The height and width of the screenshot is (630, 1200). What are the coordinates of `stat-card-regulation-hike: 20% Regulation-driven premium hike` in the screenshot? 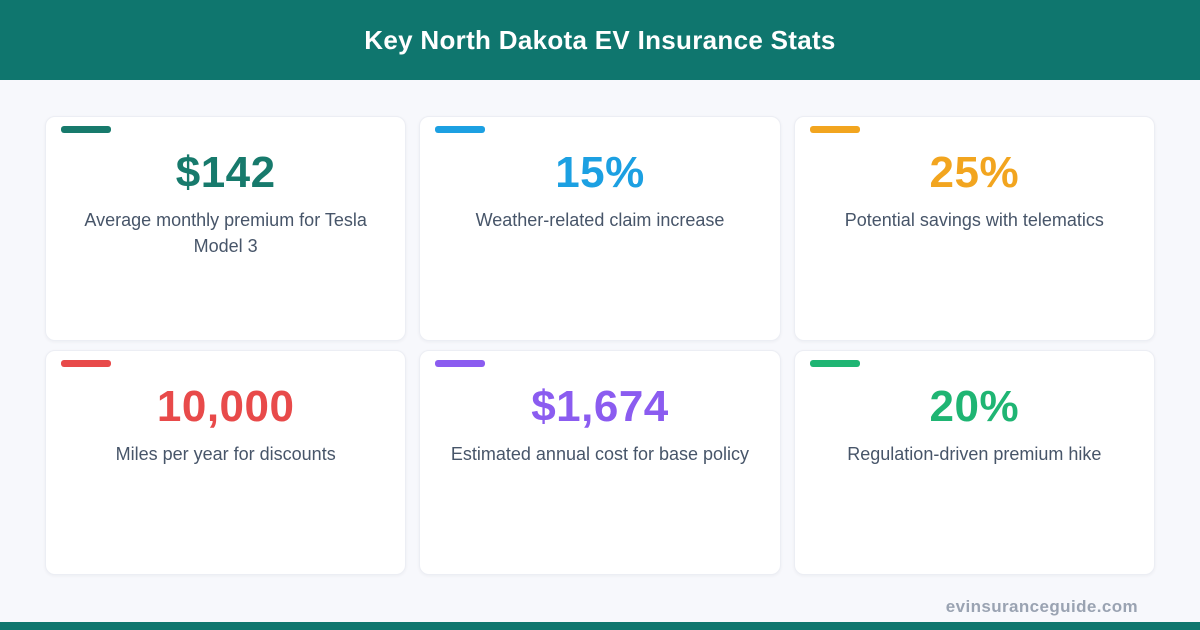 It's located at (974, 462).